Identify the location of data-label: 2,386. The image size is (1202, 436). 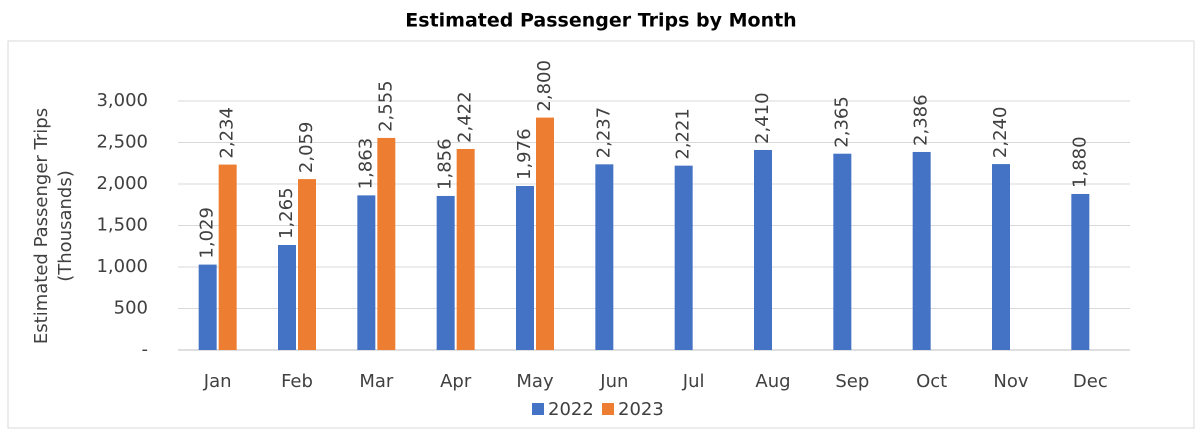
(921, 120).